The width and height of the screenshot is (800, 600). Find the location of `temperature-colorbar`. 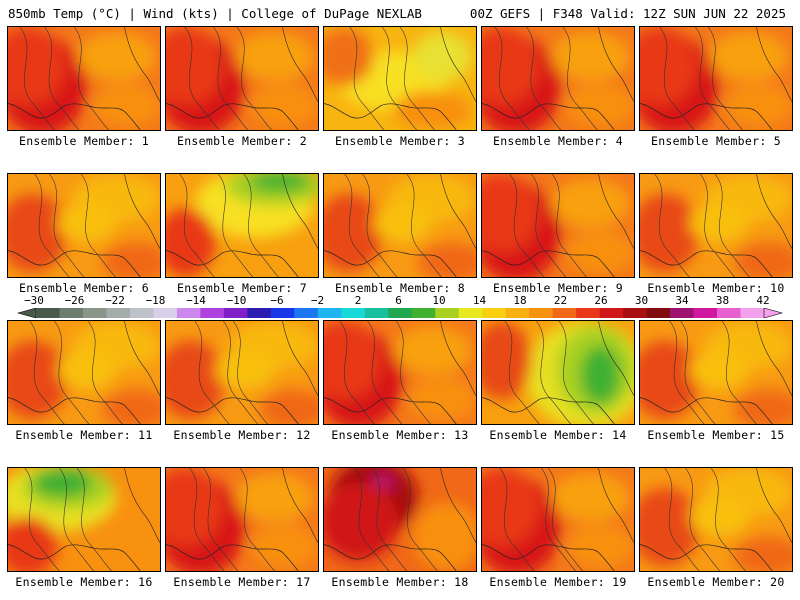

temperature-colorbar is located at coordinates (400, 313).